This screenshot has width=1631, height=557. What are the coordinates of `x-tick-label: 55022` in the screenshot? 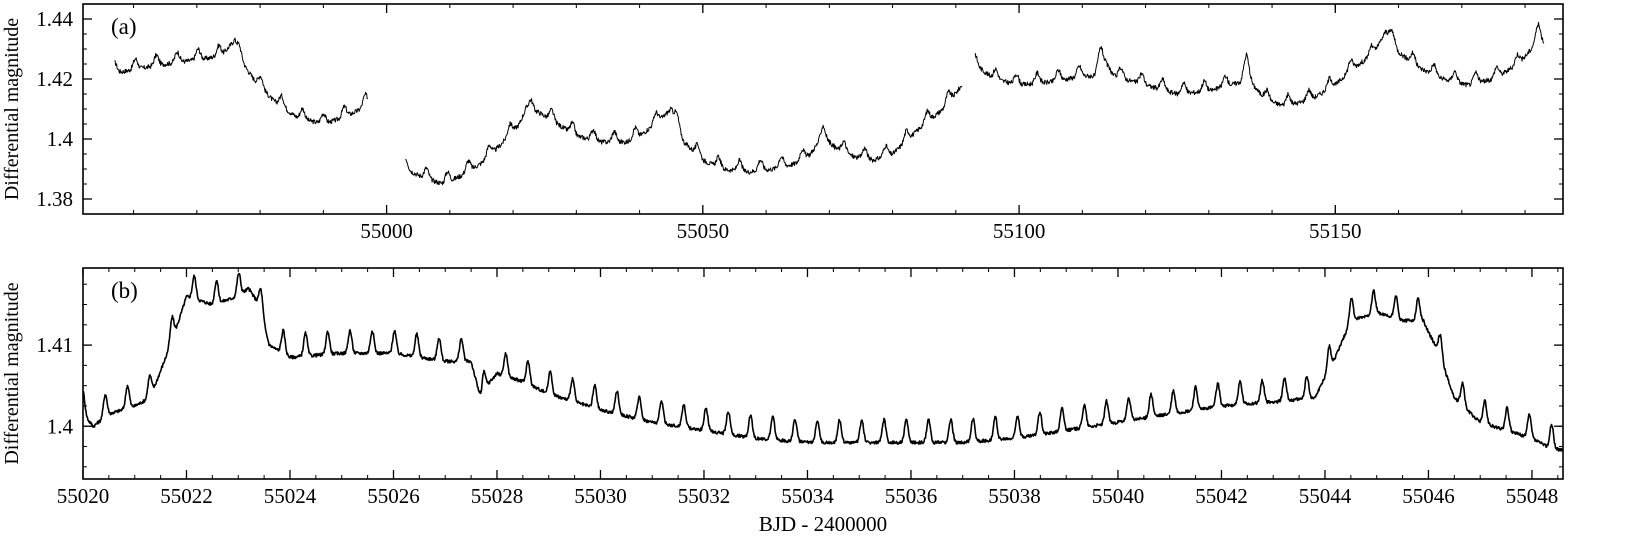 It's located at (186, 496).